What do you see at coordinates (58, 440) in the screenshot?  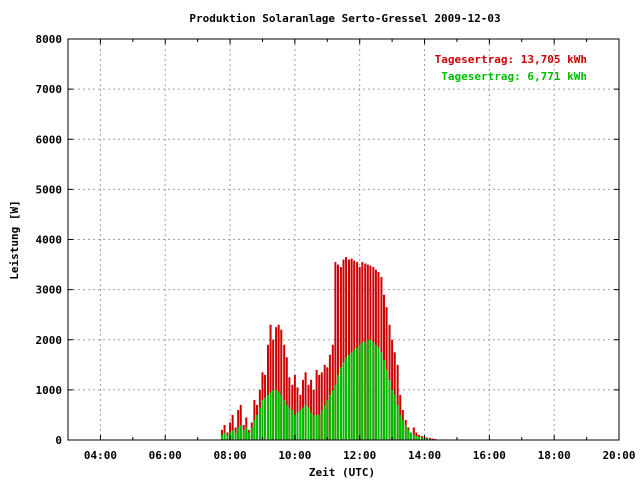 I see `y-tick-label: 0` at bounding box center [58, 440].